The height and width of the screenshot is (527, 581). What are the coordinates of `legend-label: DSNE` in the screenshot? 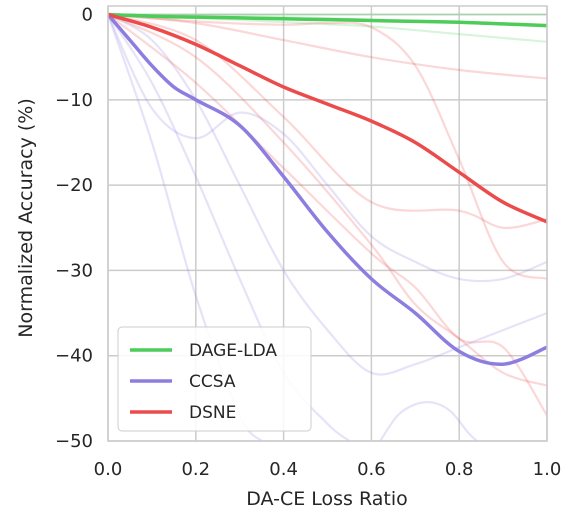 It's located at (212, 413).